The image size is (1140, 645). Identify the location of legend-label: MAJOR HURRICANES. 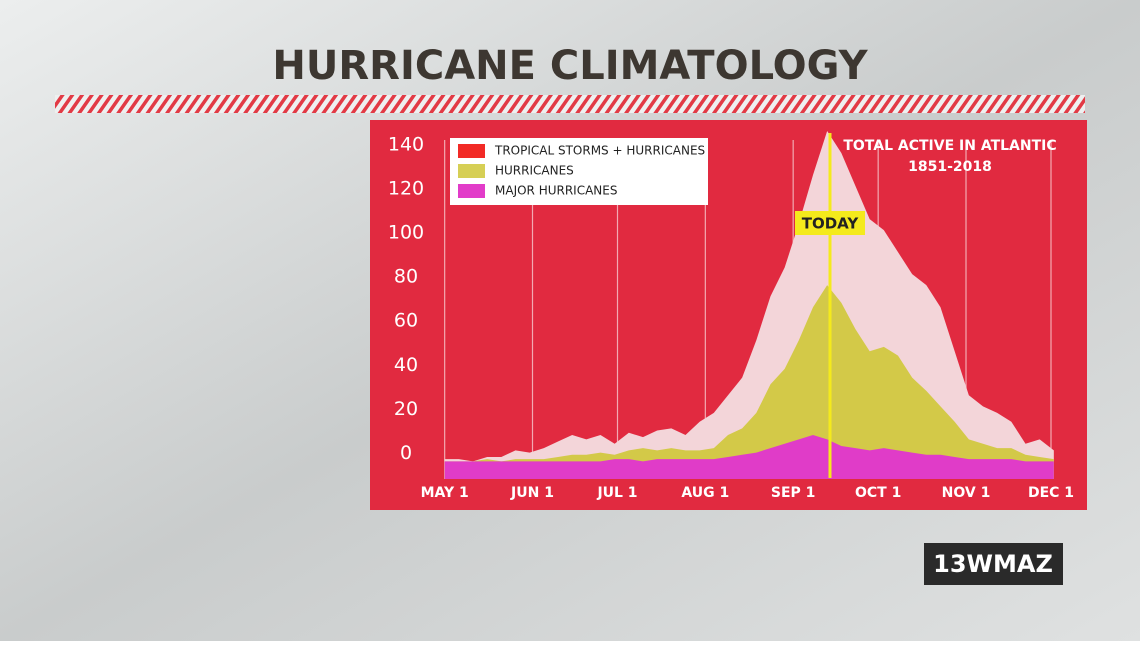
(556, 191).